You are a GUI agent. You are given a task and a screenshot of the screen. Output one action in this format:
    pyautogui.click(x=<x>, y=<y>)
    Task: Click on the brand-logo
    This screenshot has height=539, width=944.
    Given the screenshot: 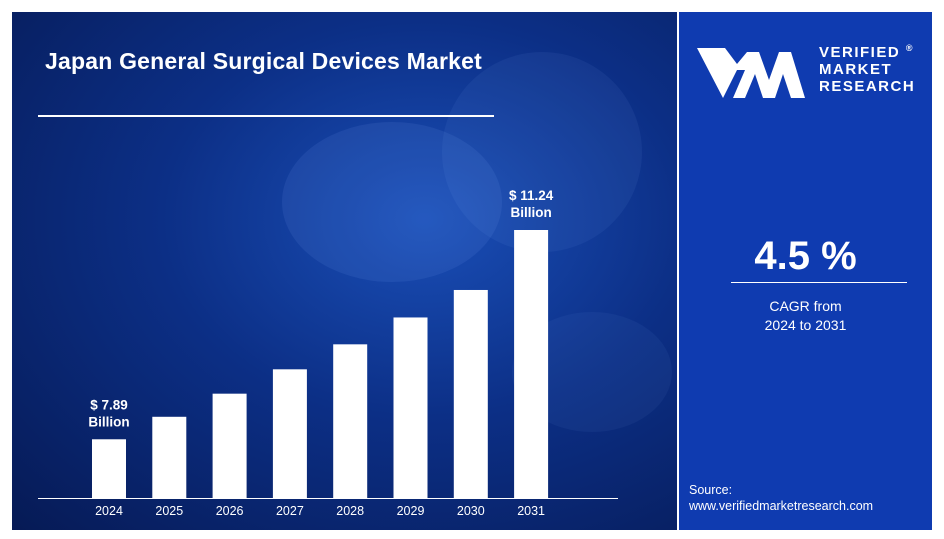 What is the action you would take?
    pyautogui.click(x=751, y=73)
    